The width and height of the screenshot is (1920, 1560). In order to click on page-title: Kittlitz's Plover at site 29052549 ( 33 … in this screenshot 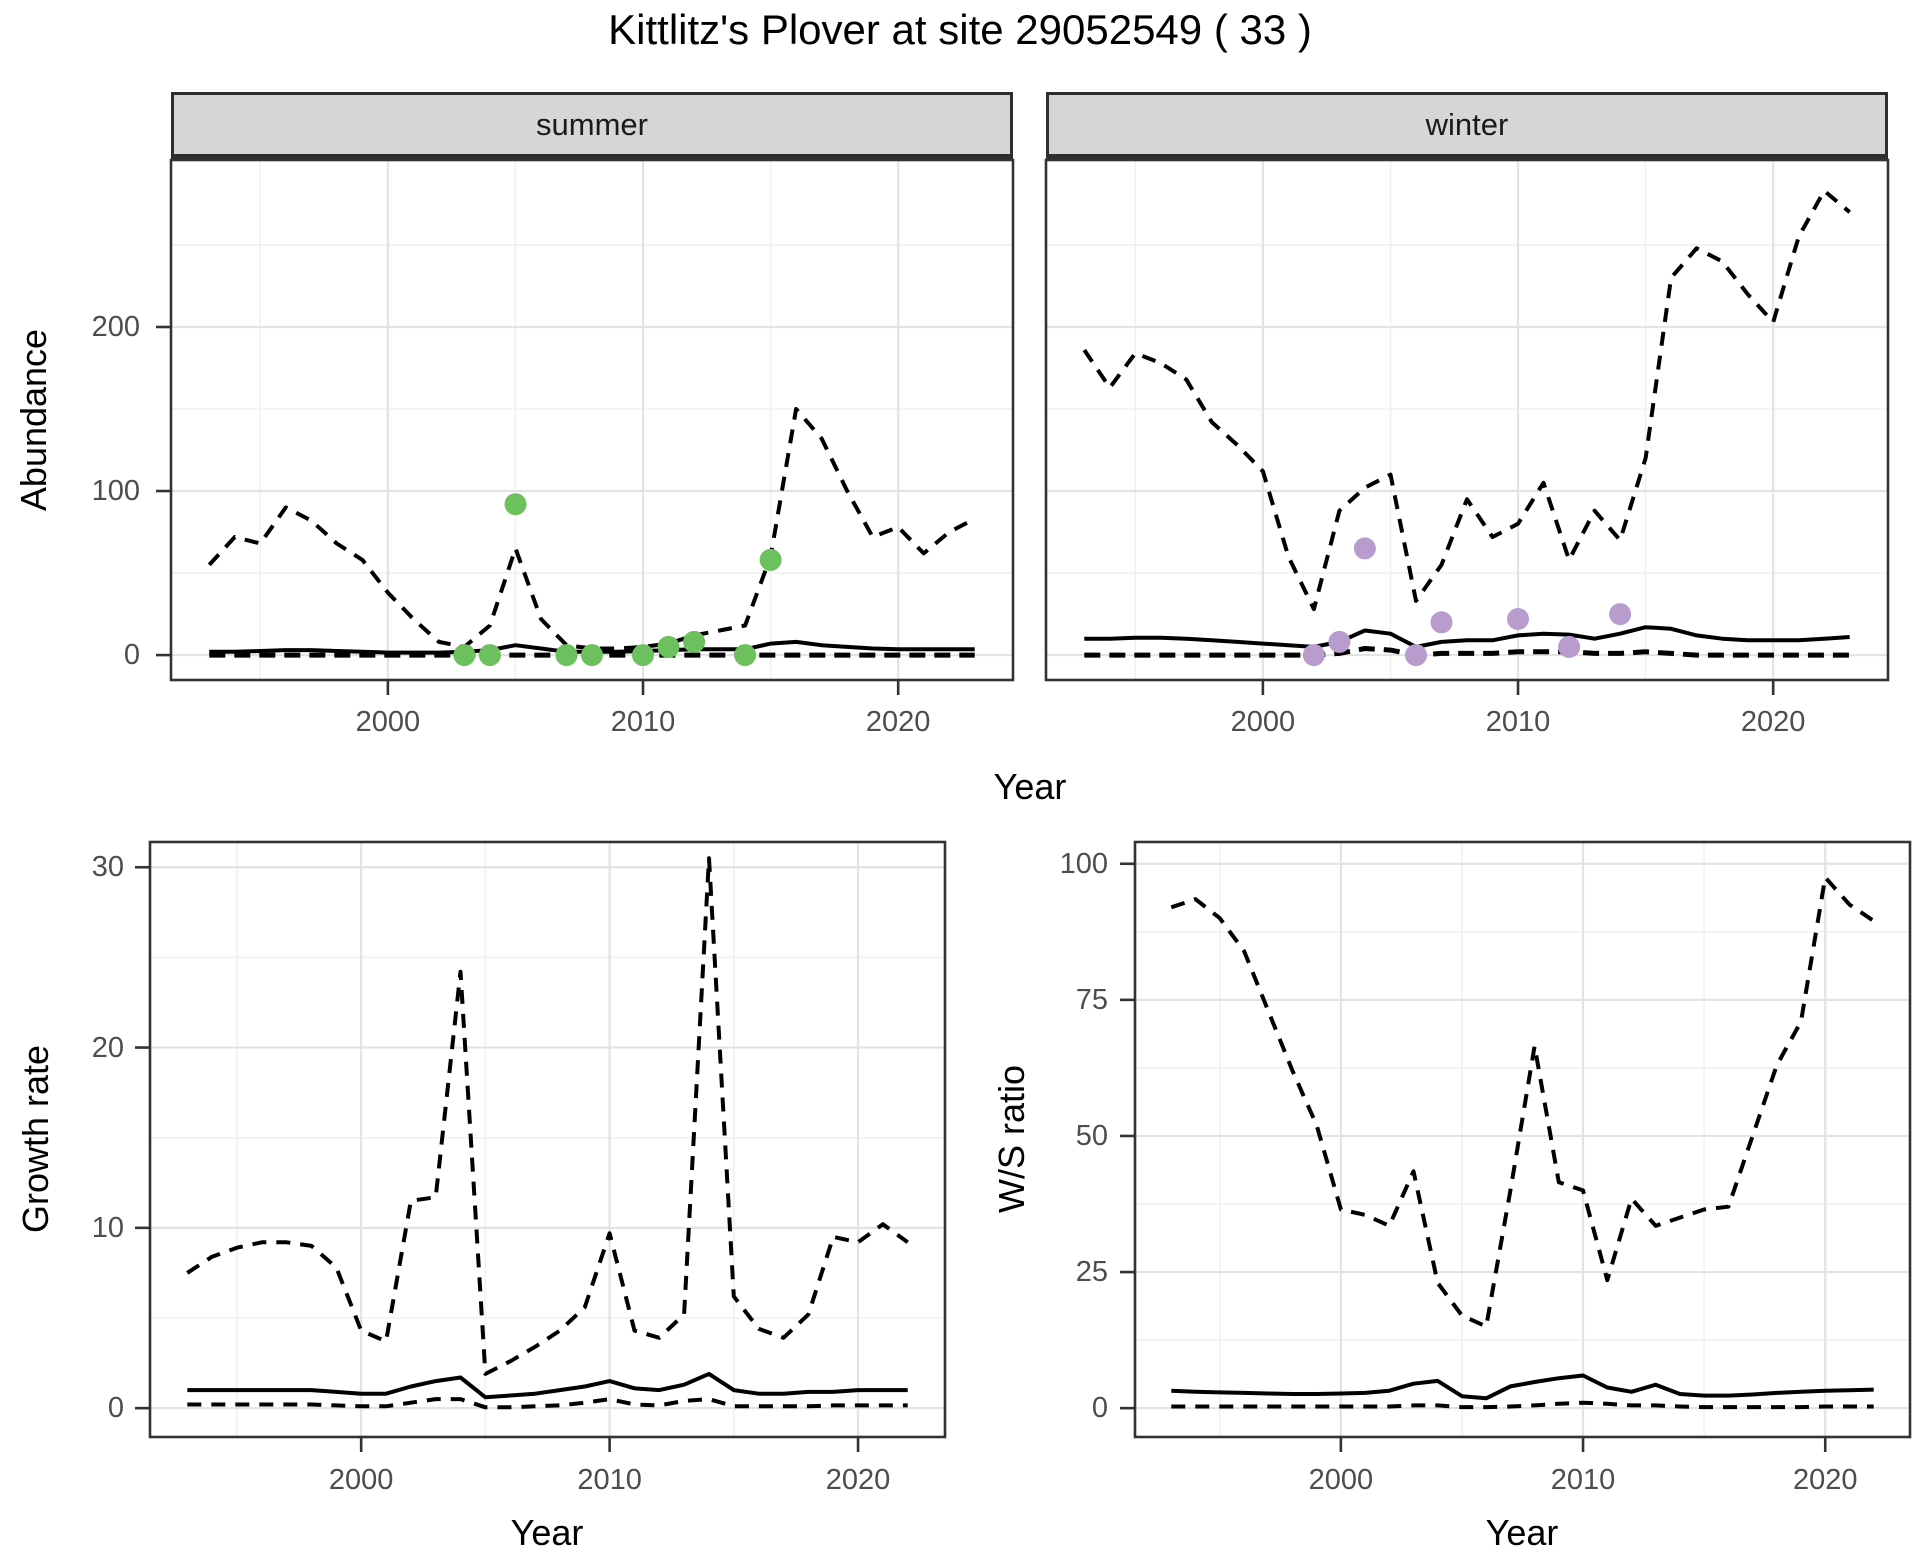, I will do `click(960, 29)`.